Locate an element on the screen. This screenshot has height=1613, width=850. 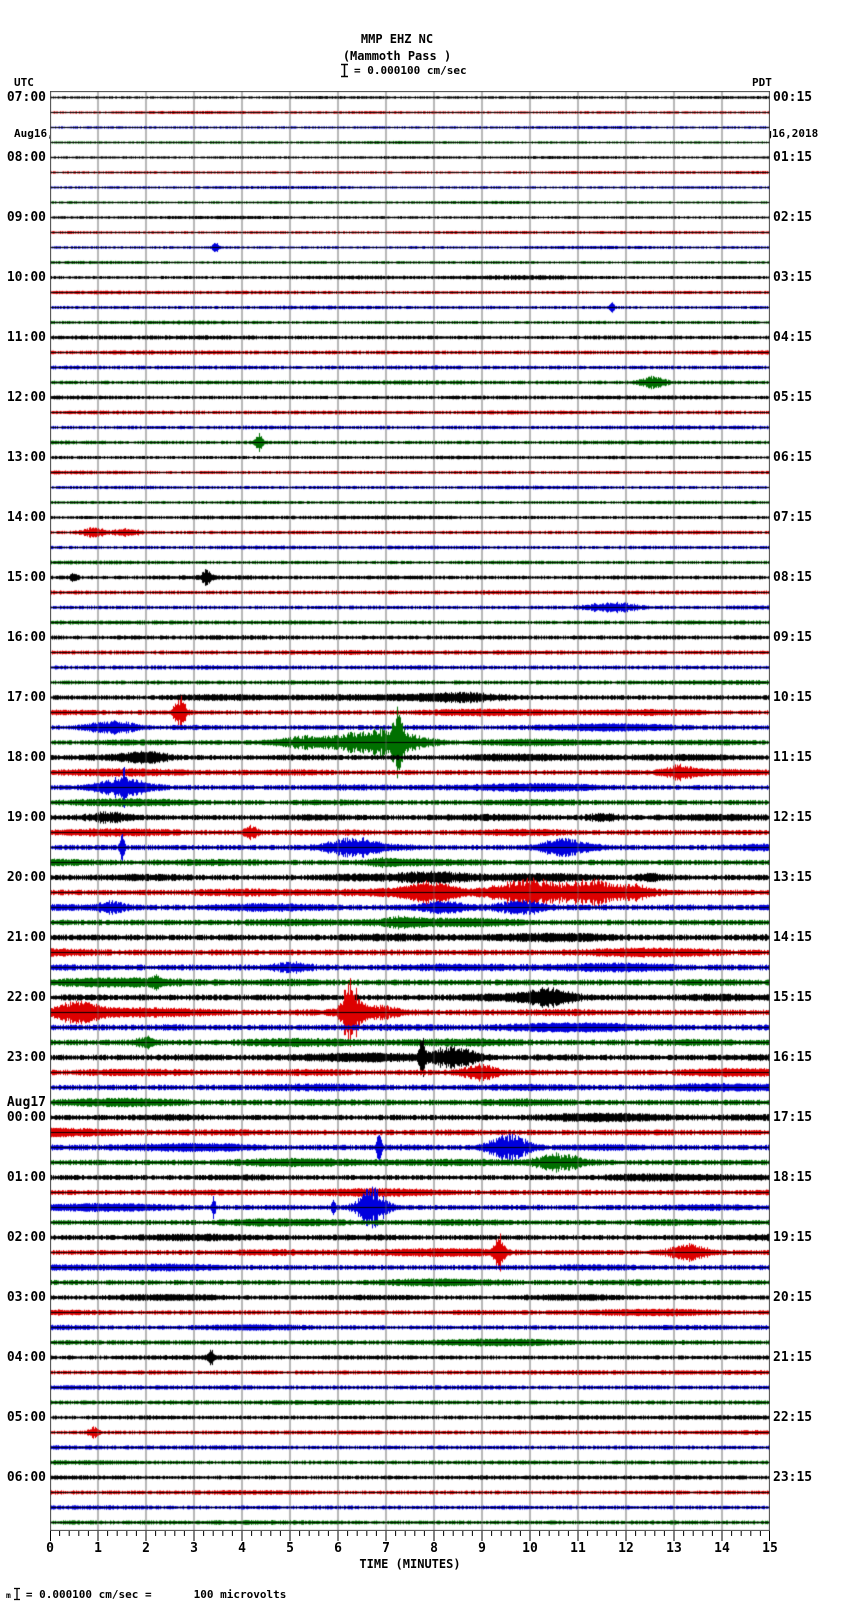
utc-label: 08:00 is located at coordinates (26, 157).